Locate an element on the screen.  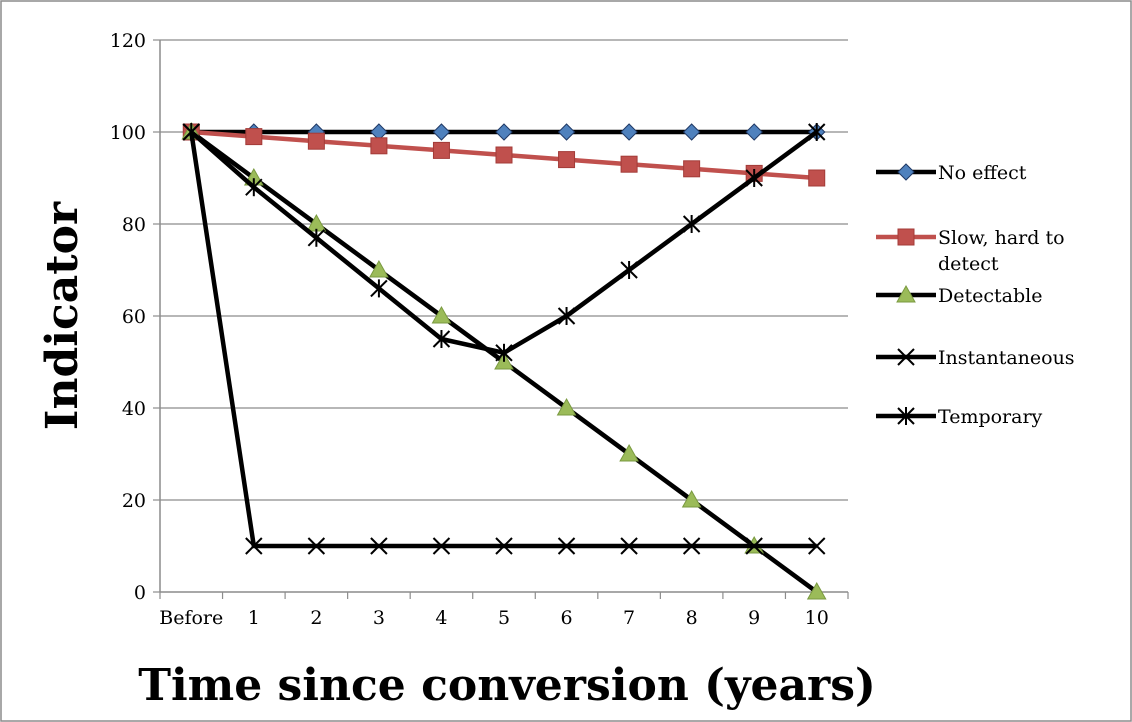
y-tick-label: 40 is located at coordinates (134, 409).